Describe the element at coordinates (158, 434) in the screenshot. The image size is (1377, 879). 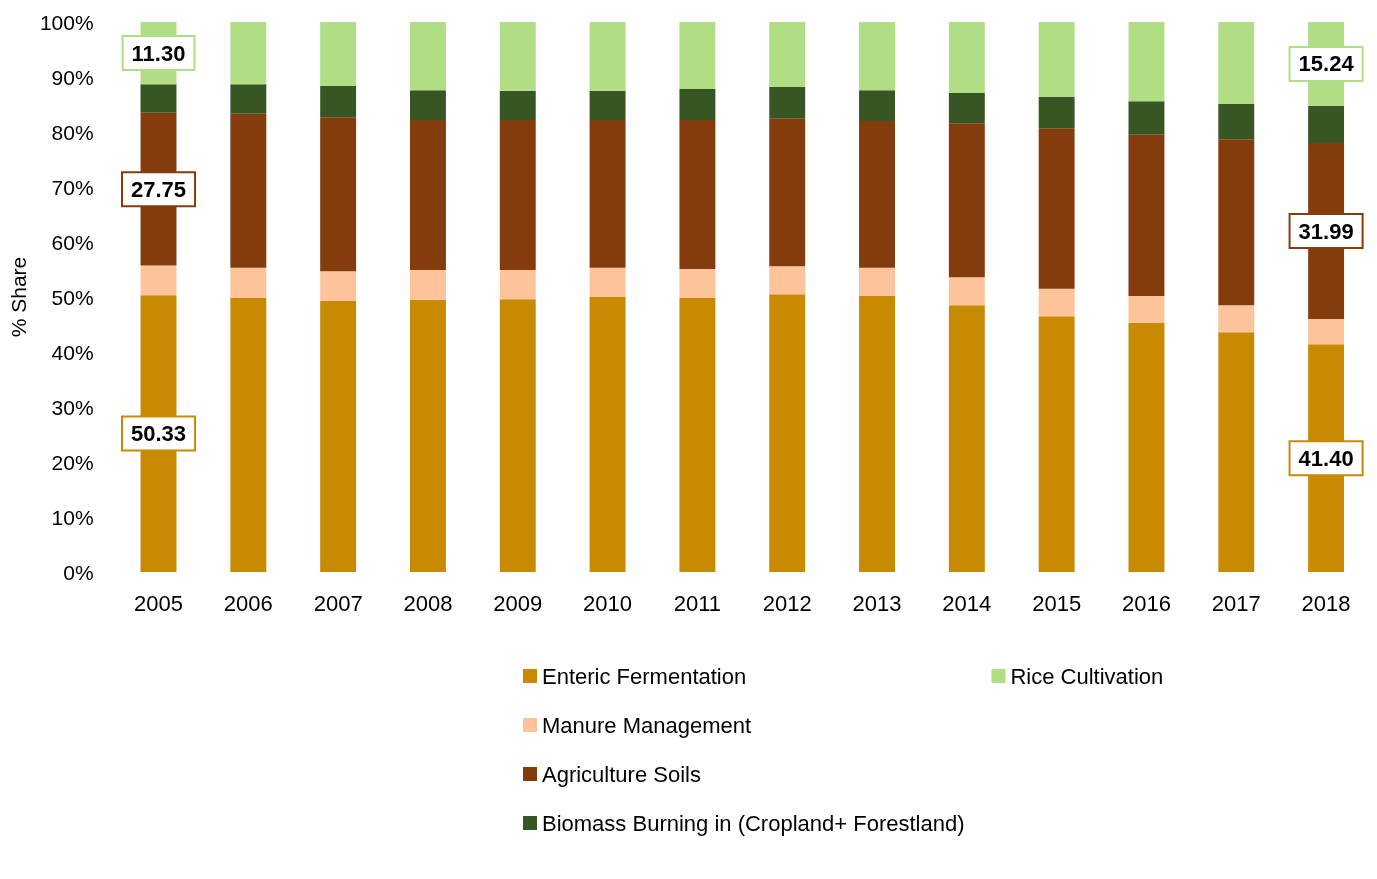
I see `data-label: 50.33` at that location.